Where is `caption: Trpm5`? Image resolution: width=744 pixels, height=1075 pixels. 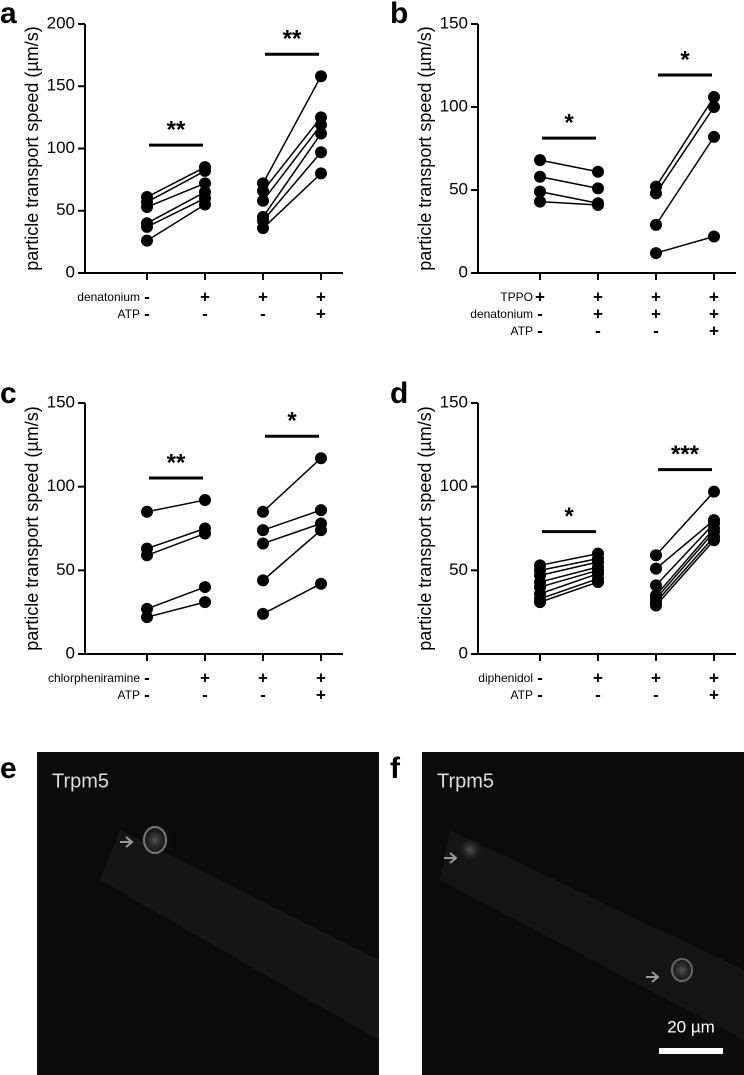 caption: Trpm5 is located at coordinates (80, 781).